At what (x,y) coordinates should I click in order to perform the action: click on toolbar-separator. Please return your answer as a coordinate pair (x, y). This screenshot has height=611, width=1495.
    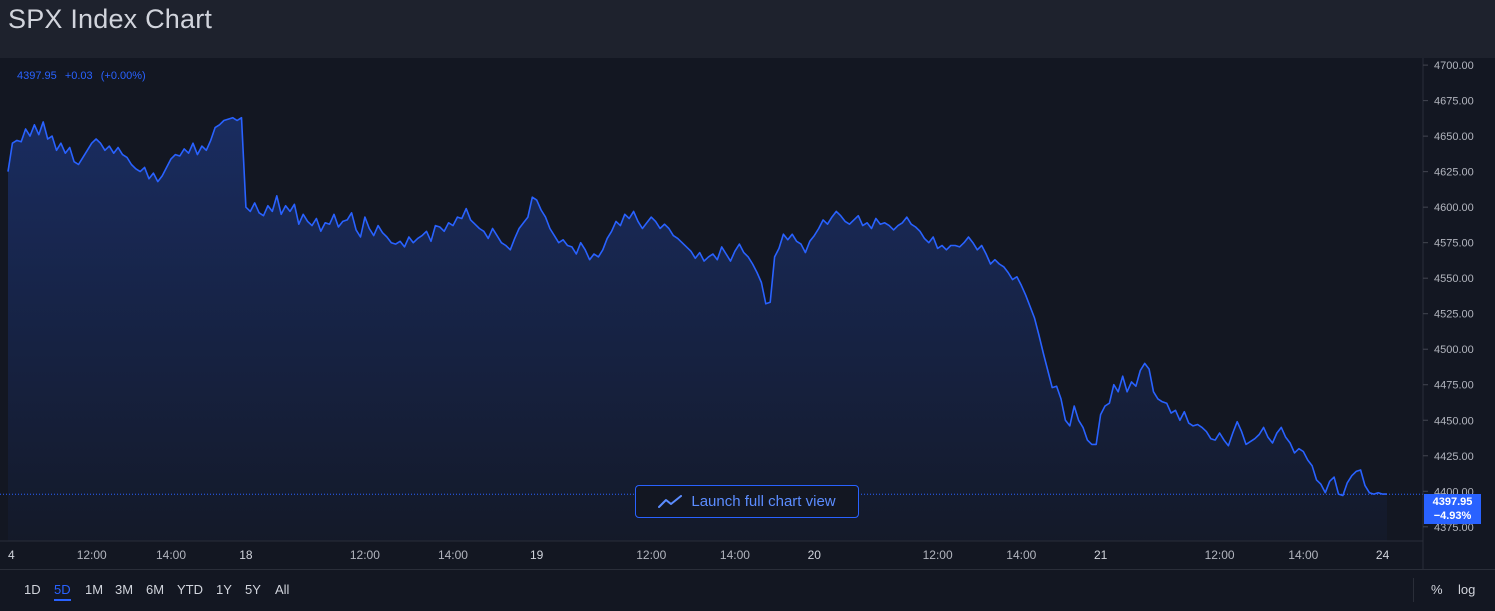
    Looking at the image, I should click on (1413, 590).